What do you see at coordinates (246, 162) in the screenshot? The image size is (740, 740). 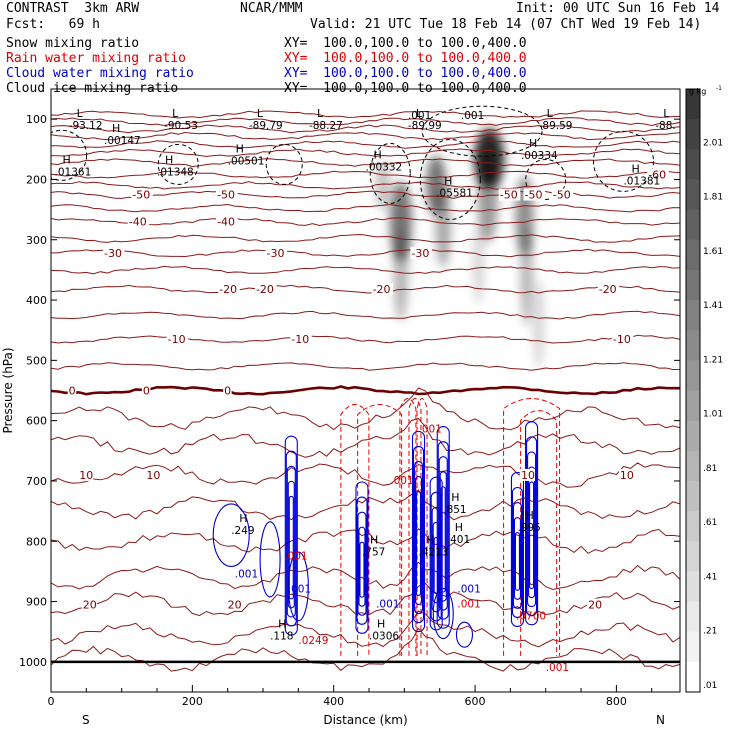 I see `extremum-value: .00501` at bounding box center [246, 162].